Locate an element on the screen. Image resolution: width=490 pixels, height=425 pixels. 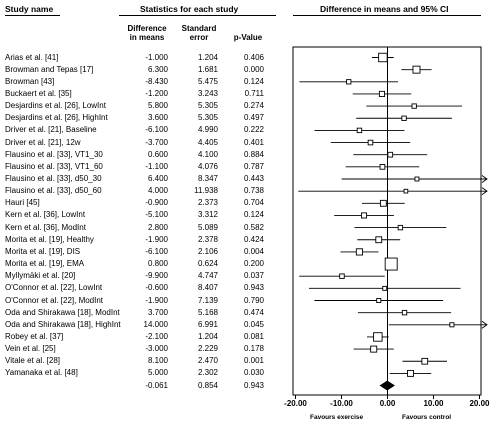
x-tick-label: -10.00 is located at coordinates (341, 403).